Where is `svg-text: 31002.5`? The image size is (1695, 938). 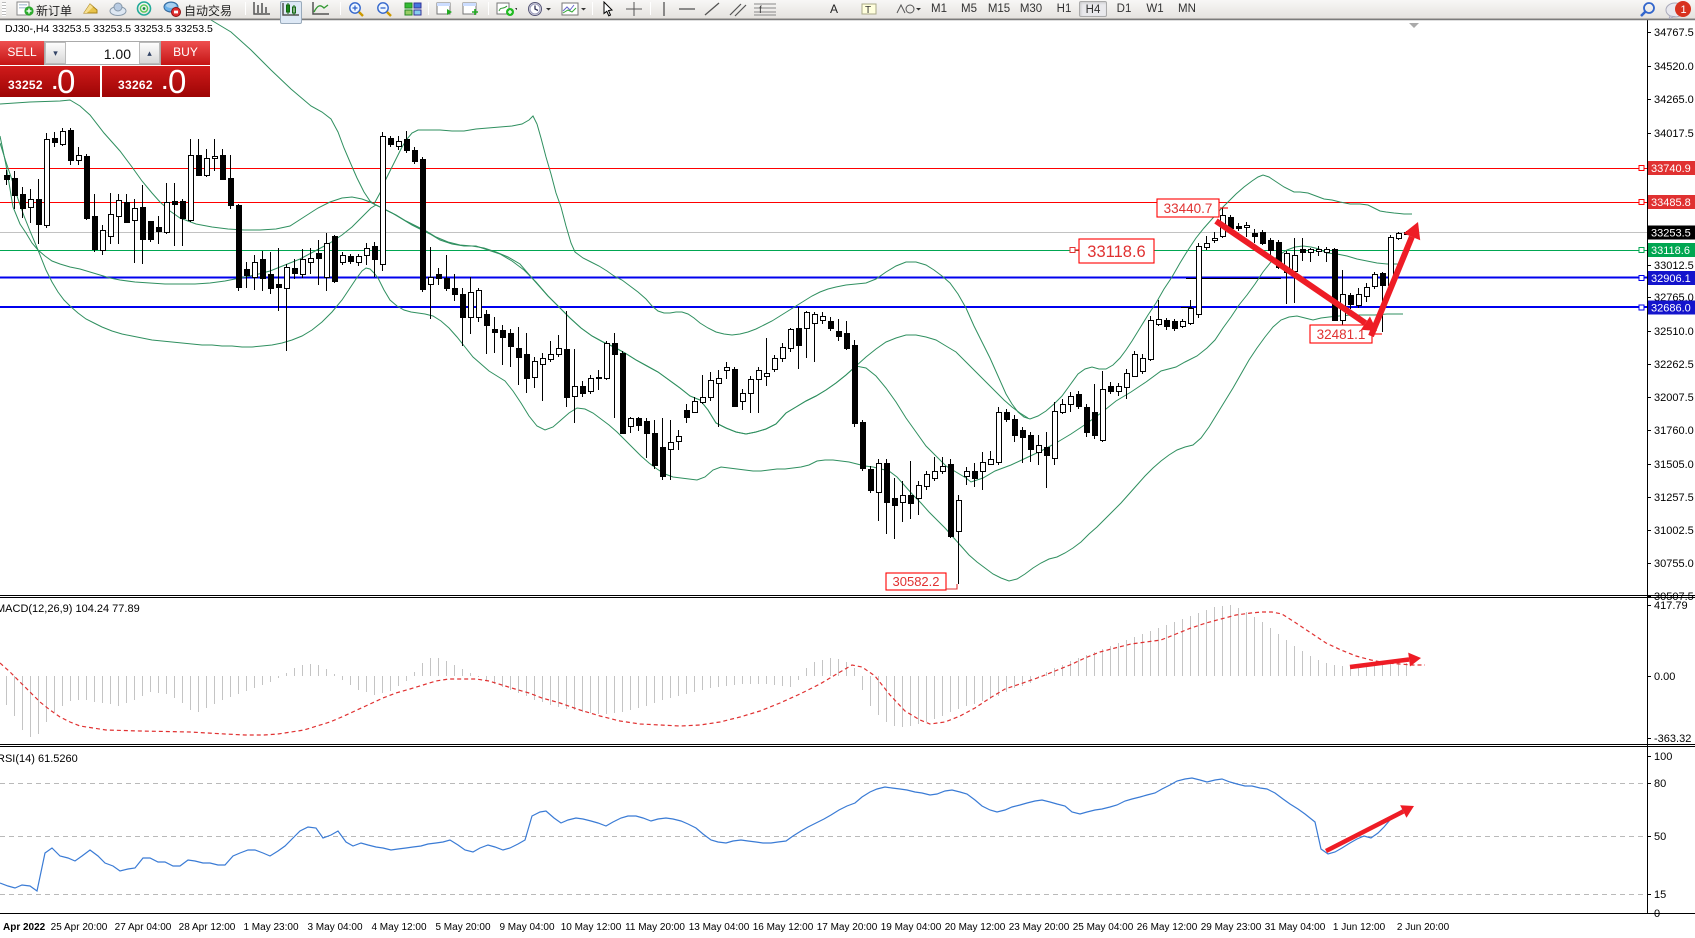 svg-text: 31002.5 is located at coordinates (1674, 531).